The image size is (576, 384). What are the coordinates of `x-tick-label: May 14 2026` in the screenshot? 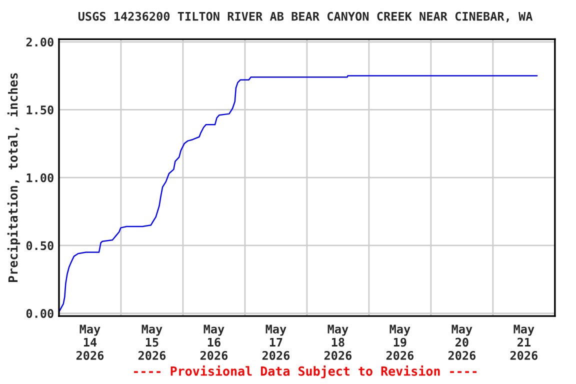 It's located at (90, 342).